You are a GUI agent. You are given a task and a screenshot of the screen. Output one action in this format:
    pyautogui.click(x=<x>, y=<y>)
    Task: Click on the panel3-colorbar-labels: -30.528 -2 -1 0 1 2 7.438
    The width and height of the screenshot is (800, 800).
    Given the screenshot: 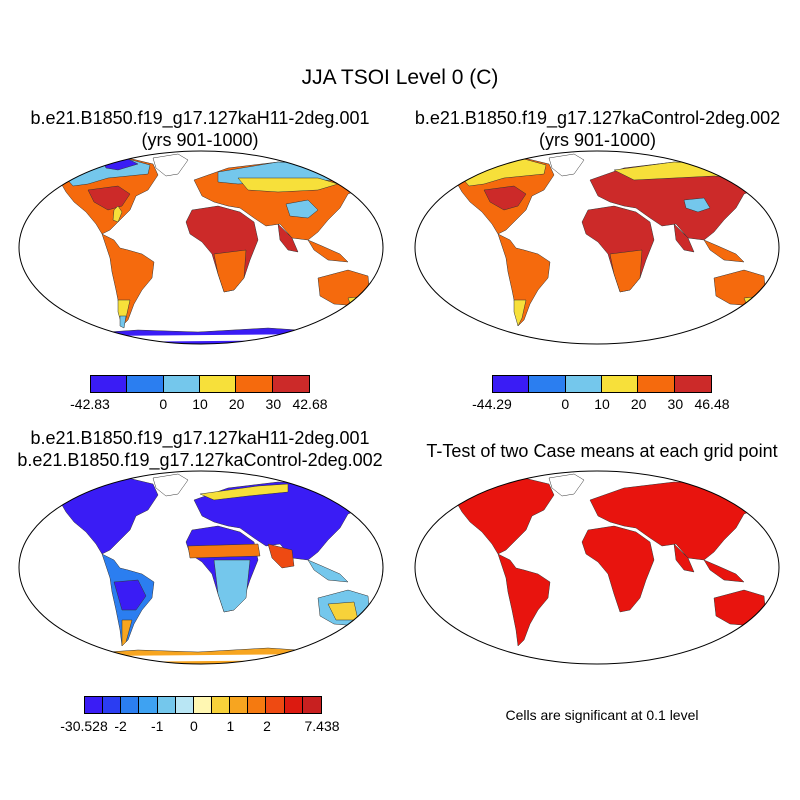 What is the action you would take?
    pyautogui.click(x=199, y=728)
    